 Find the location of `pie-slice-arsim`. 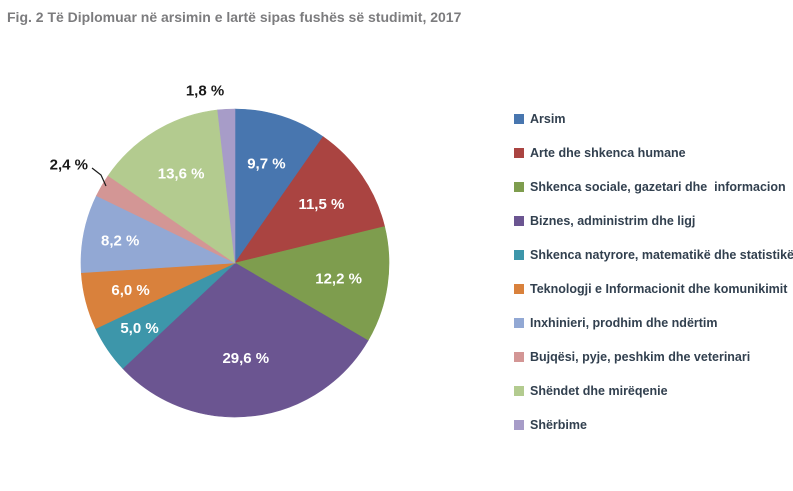

pie-slice-arsim is located at coordinates (279, 186).